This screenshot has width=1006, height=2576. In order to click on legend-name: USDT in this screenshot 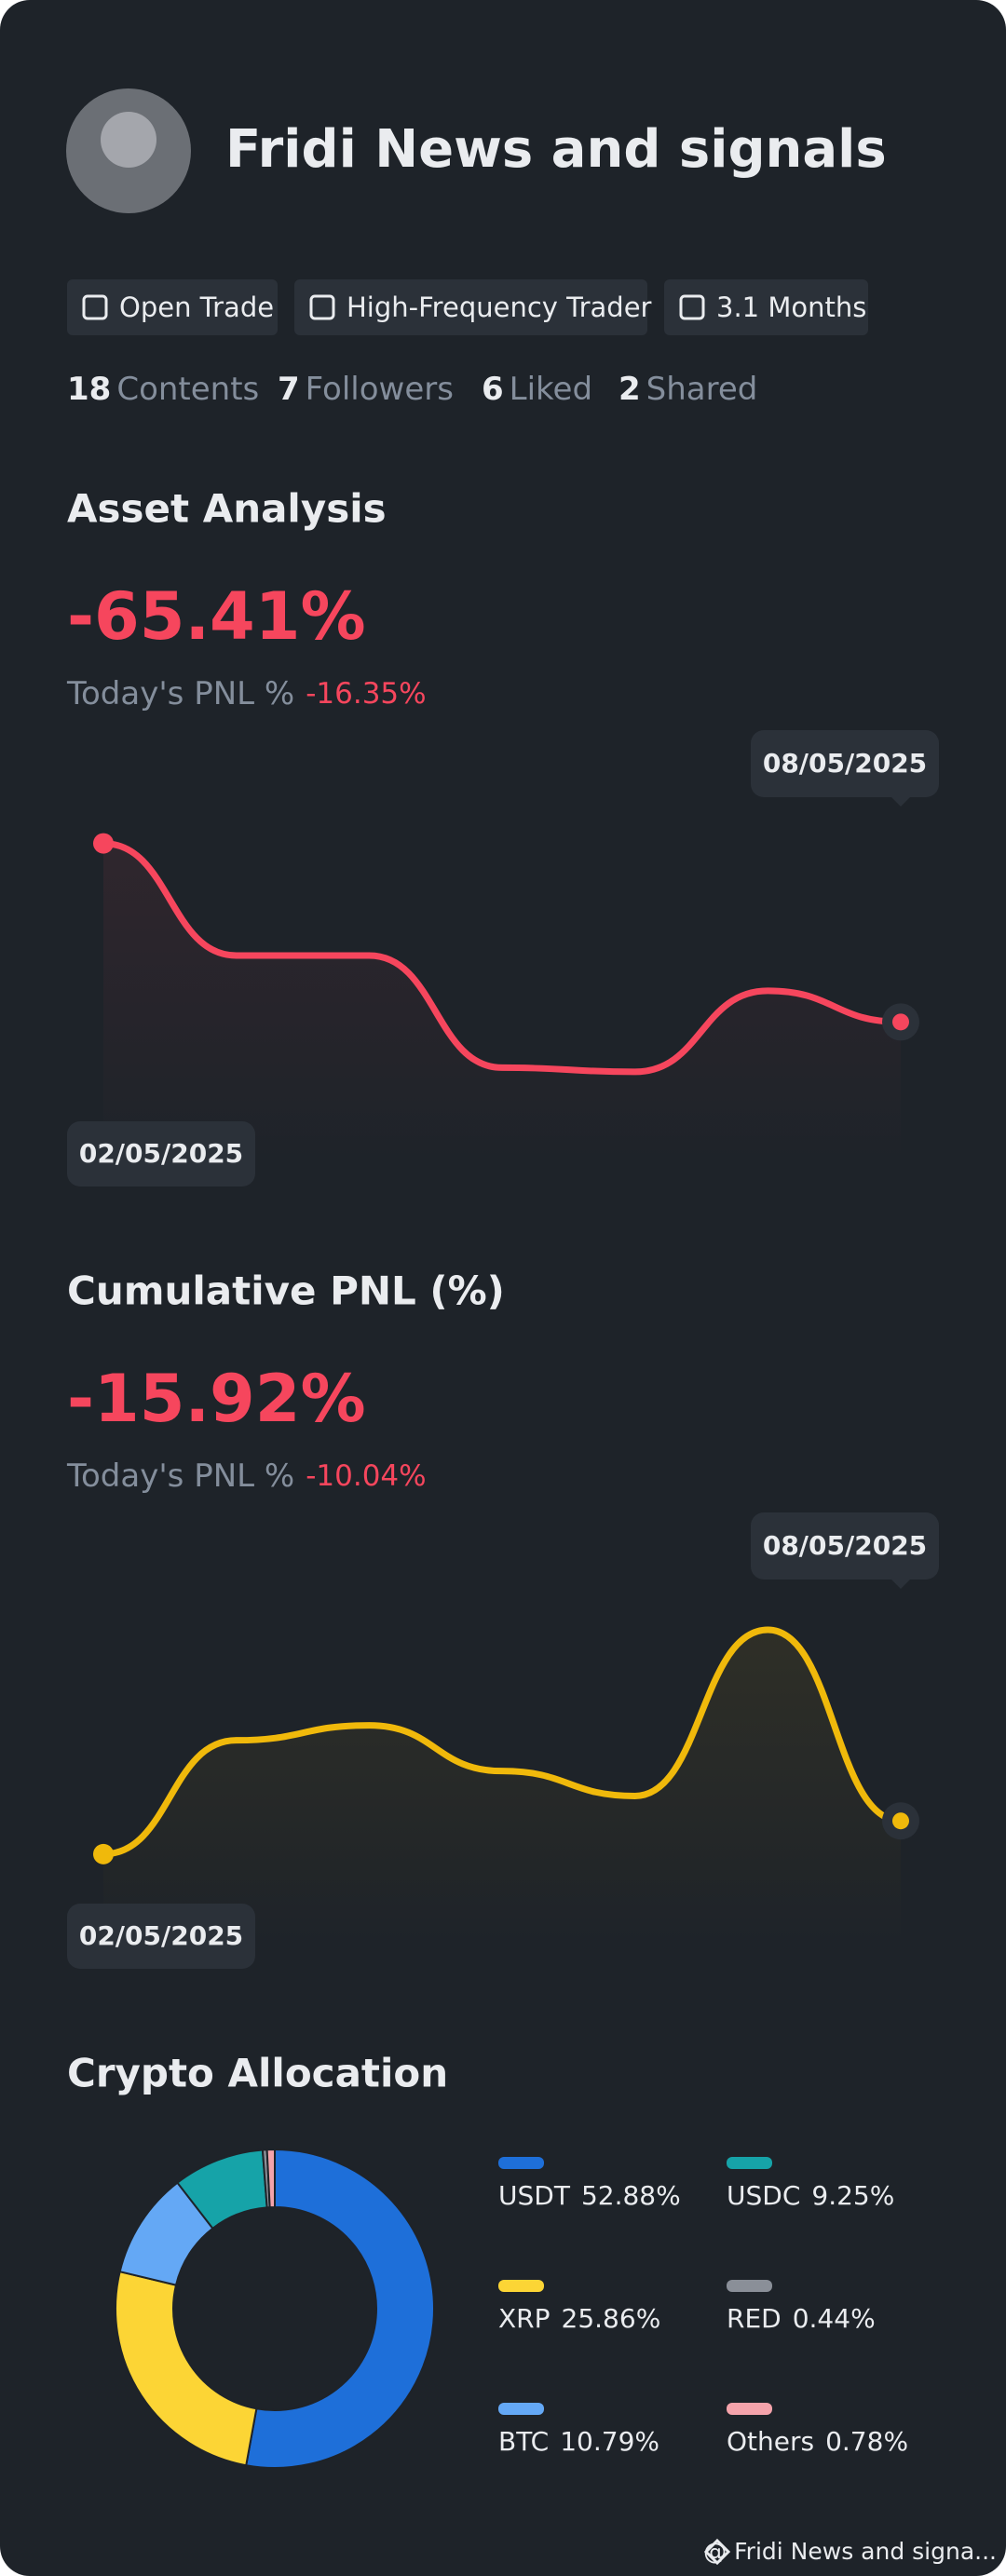, I will do `click(534, 2195)`.